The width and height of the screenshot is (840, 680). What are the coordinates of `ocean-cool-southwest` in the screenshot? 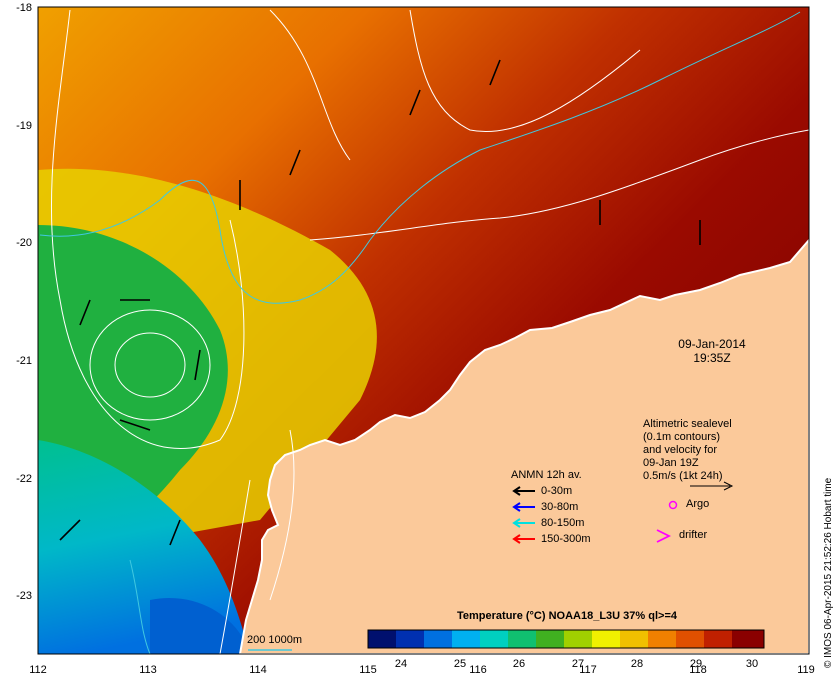 It's located at (144, 547).